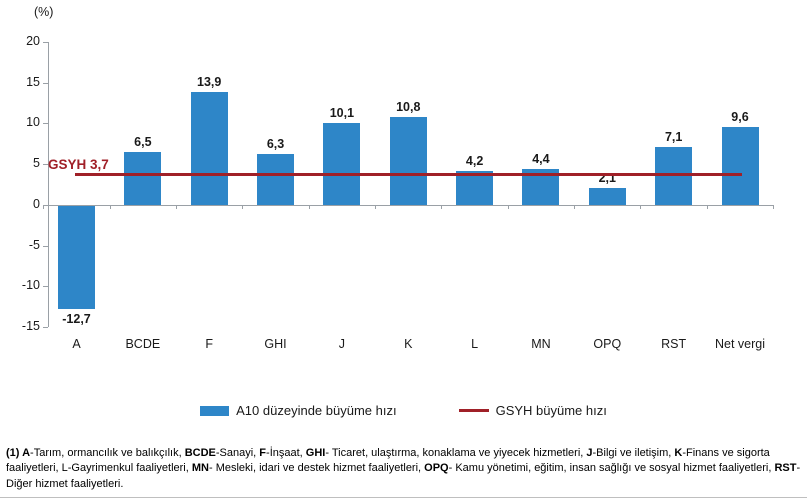 This screenshot has width=807, height=498. Describe the element at coordinates (633, 453) in the screenshot. I see `footnote-segment: -Bilgi ve iletişim,` at that location.